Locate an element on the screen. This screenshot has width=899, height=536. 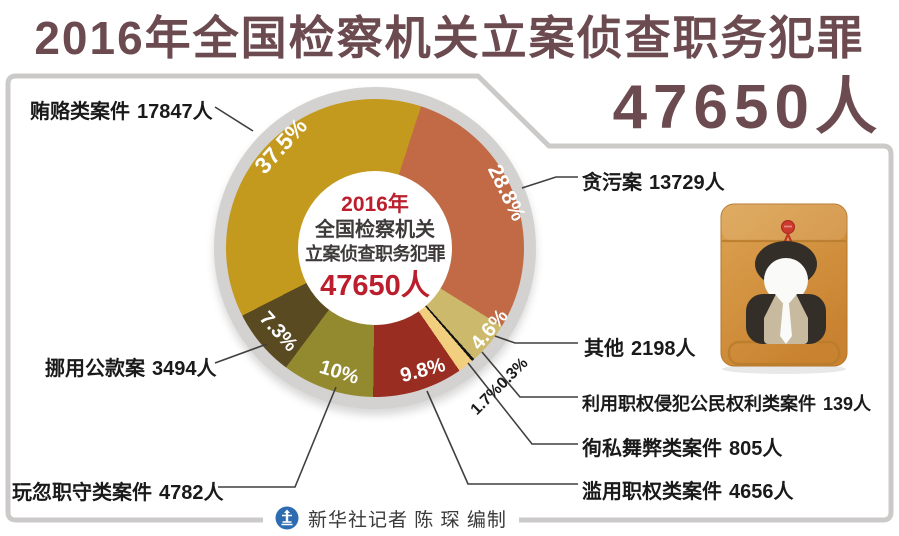
callout-xunsi: 徇私舞弊类案件 805人 is located at coordinates (682, 446).